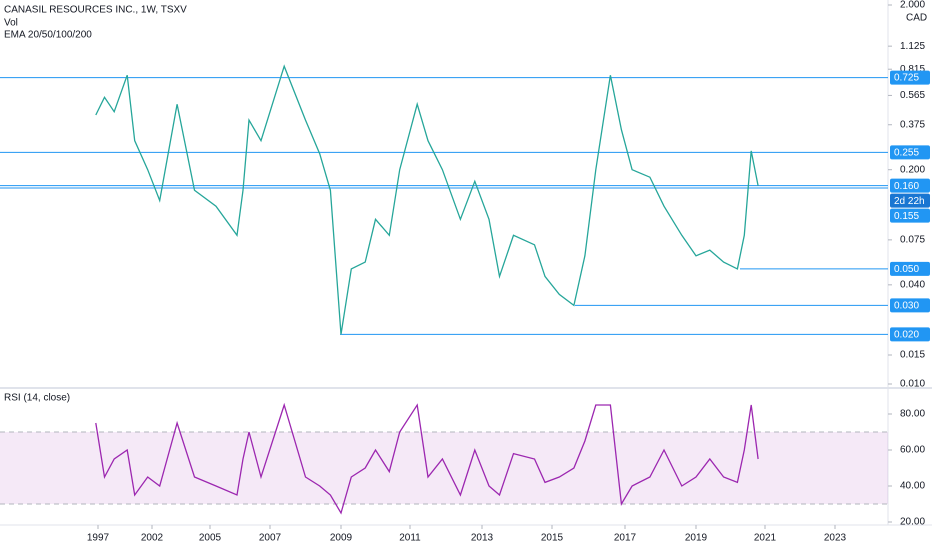 This screenshot has height=550, width=932. Describe the element at coordinates (835, 538) in the screenshot. I see `x-tick-label: 2023` at that location.